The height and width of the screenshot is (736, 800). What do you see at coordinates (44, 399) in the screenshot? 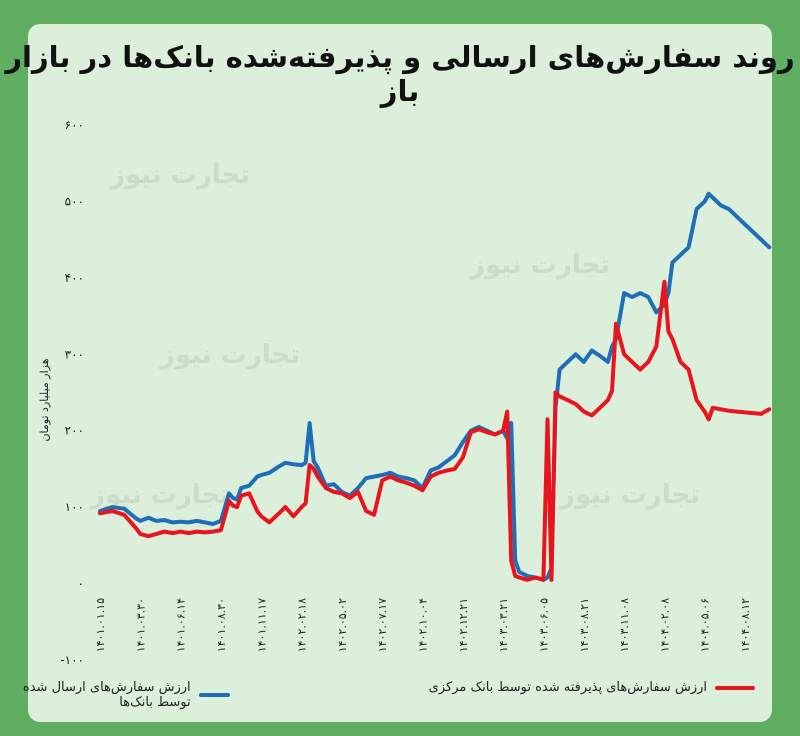
I see `y-axis-label: هزار میلیارد تومان` at bounding box center [44, 399].